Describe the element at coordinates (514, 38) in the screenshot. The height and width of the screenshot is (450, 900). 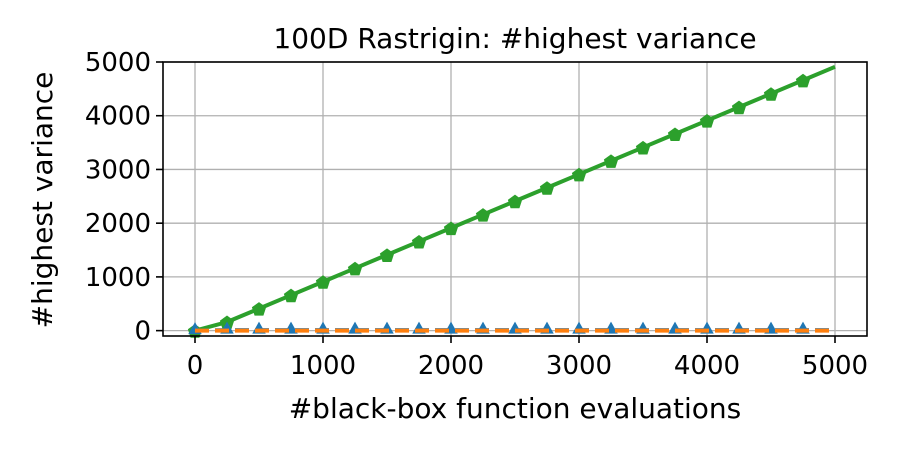
I see `chart-title: 100D Rastrigin: #highest variance` at that location.